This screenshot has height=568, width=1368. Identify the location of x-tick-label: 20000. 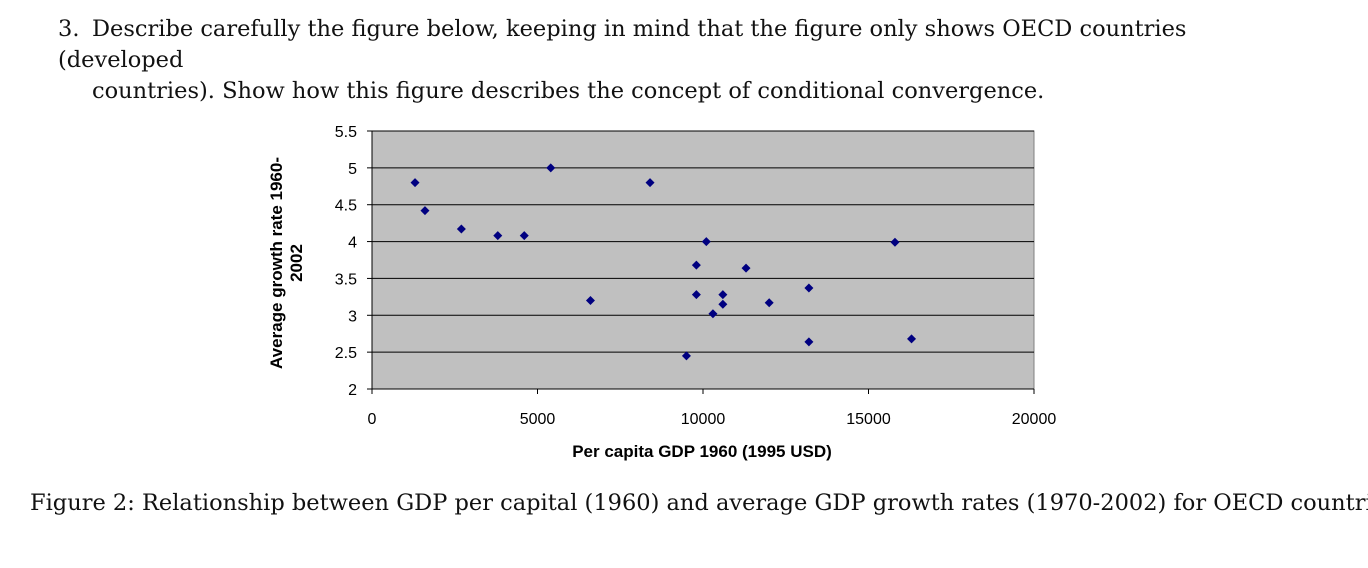
(1034, 419).